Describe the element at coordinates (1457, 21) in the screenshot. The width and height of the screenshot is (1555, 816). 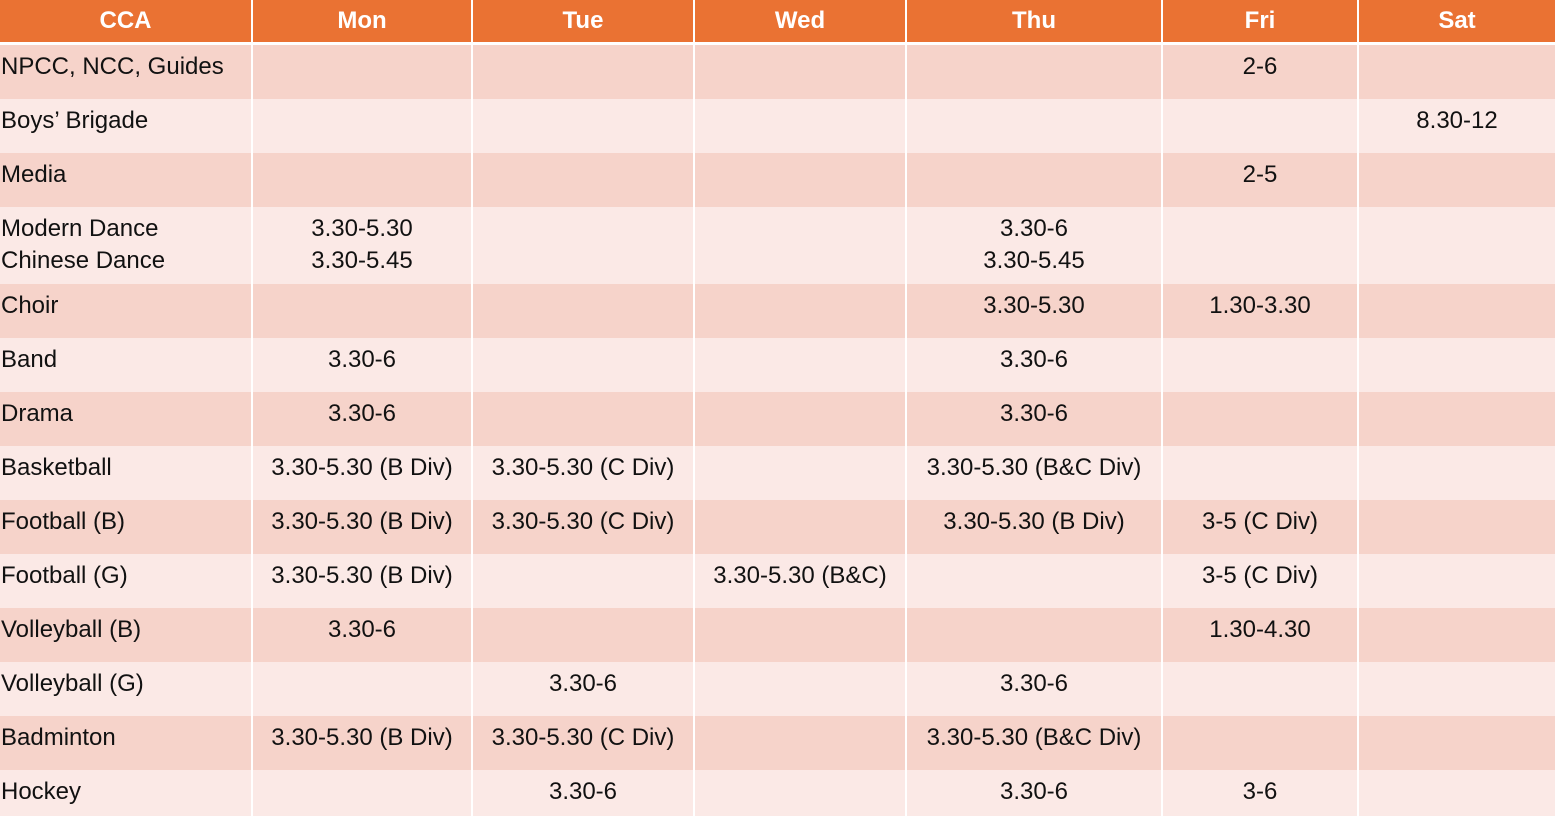
I see `header-sat: Sat` at that location.